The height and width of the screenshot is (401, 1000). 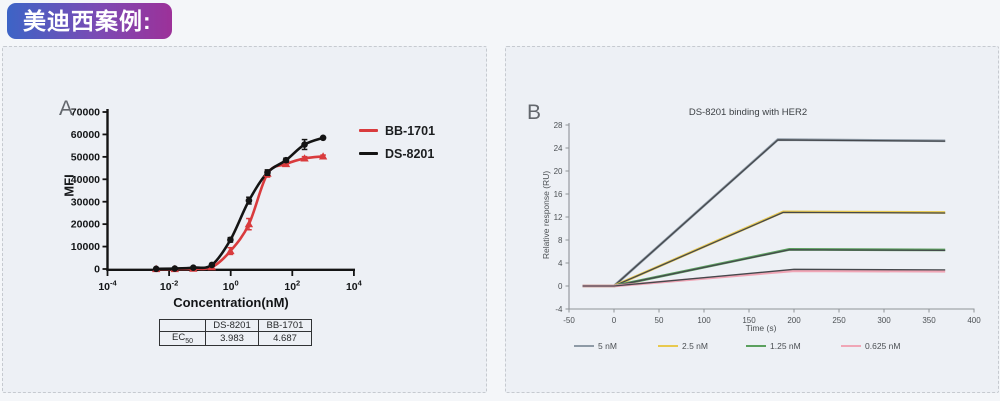 I want to click on svg-text: 104, so click(x=354, y=286).